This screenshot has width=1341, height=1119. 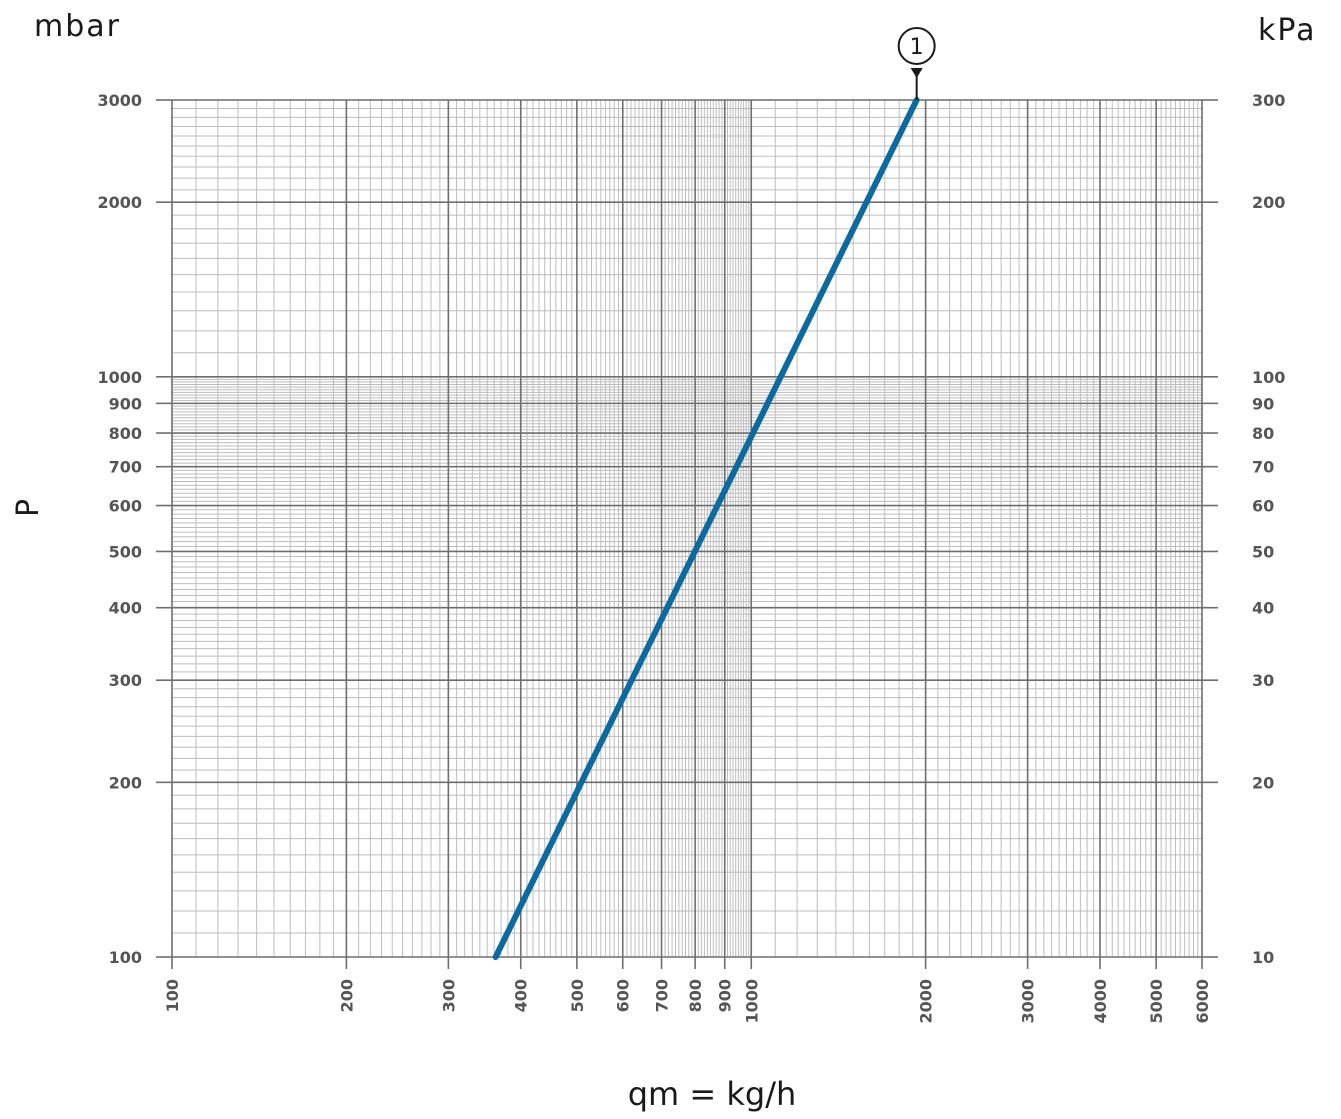 I want to click on y-unit-left: mbar, so click(x=77, y=26).